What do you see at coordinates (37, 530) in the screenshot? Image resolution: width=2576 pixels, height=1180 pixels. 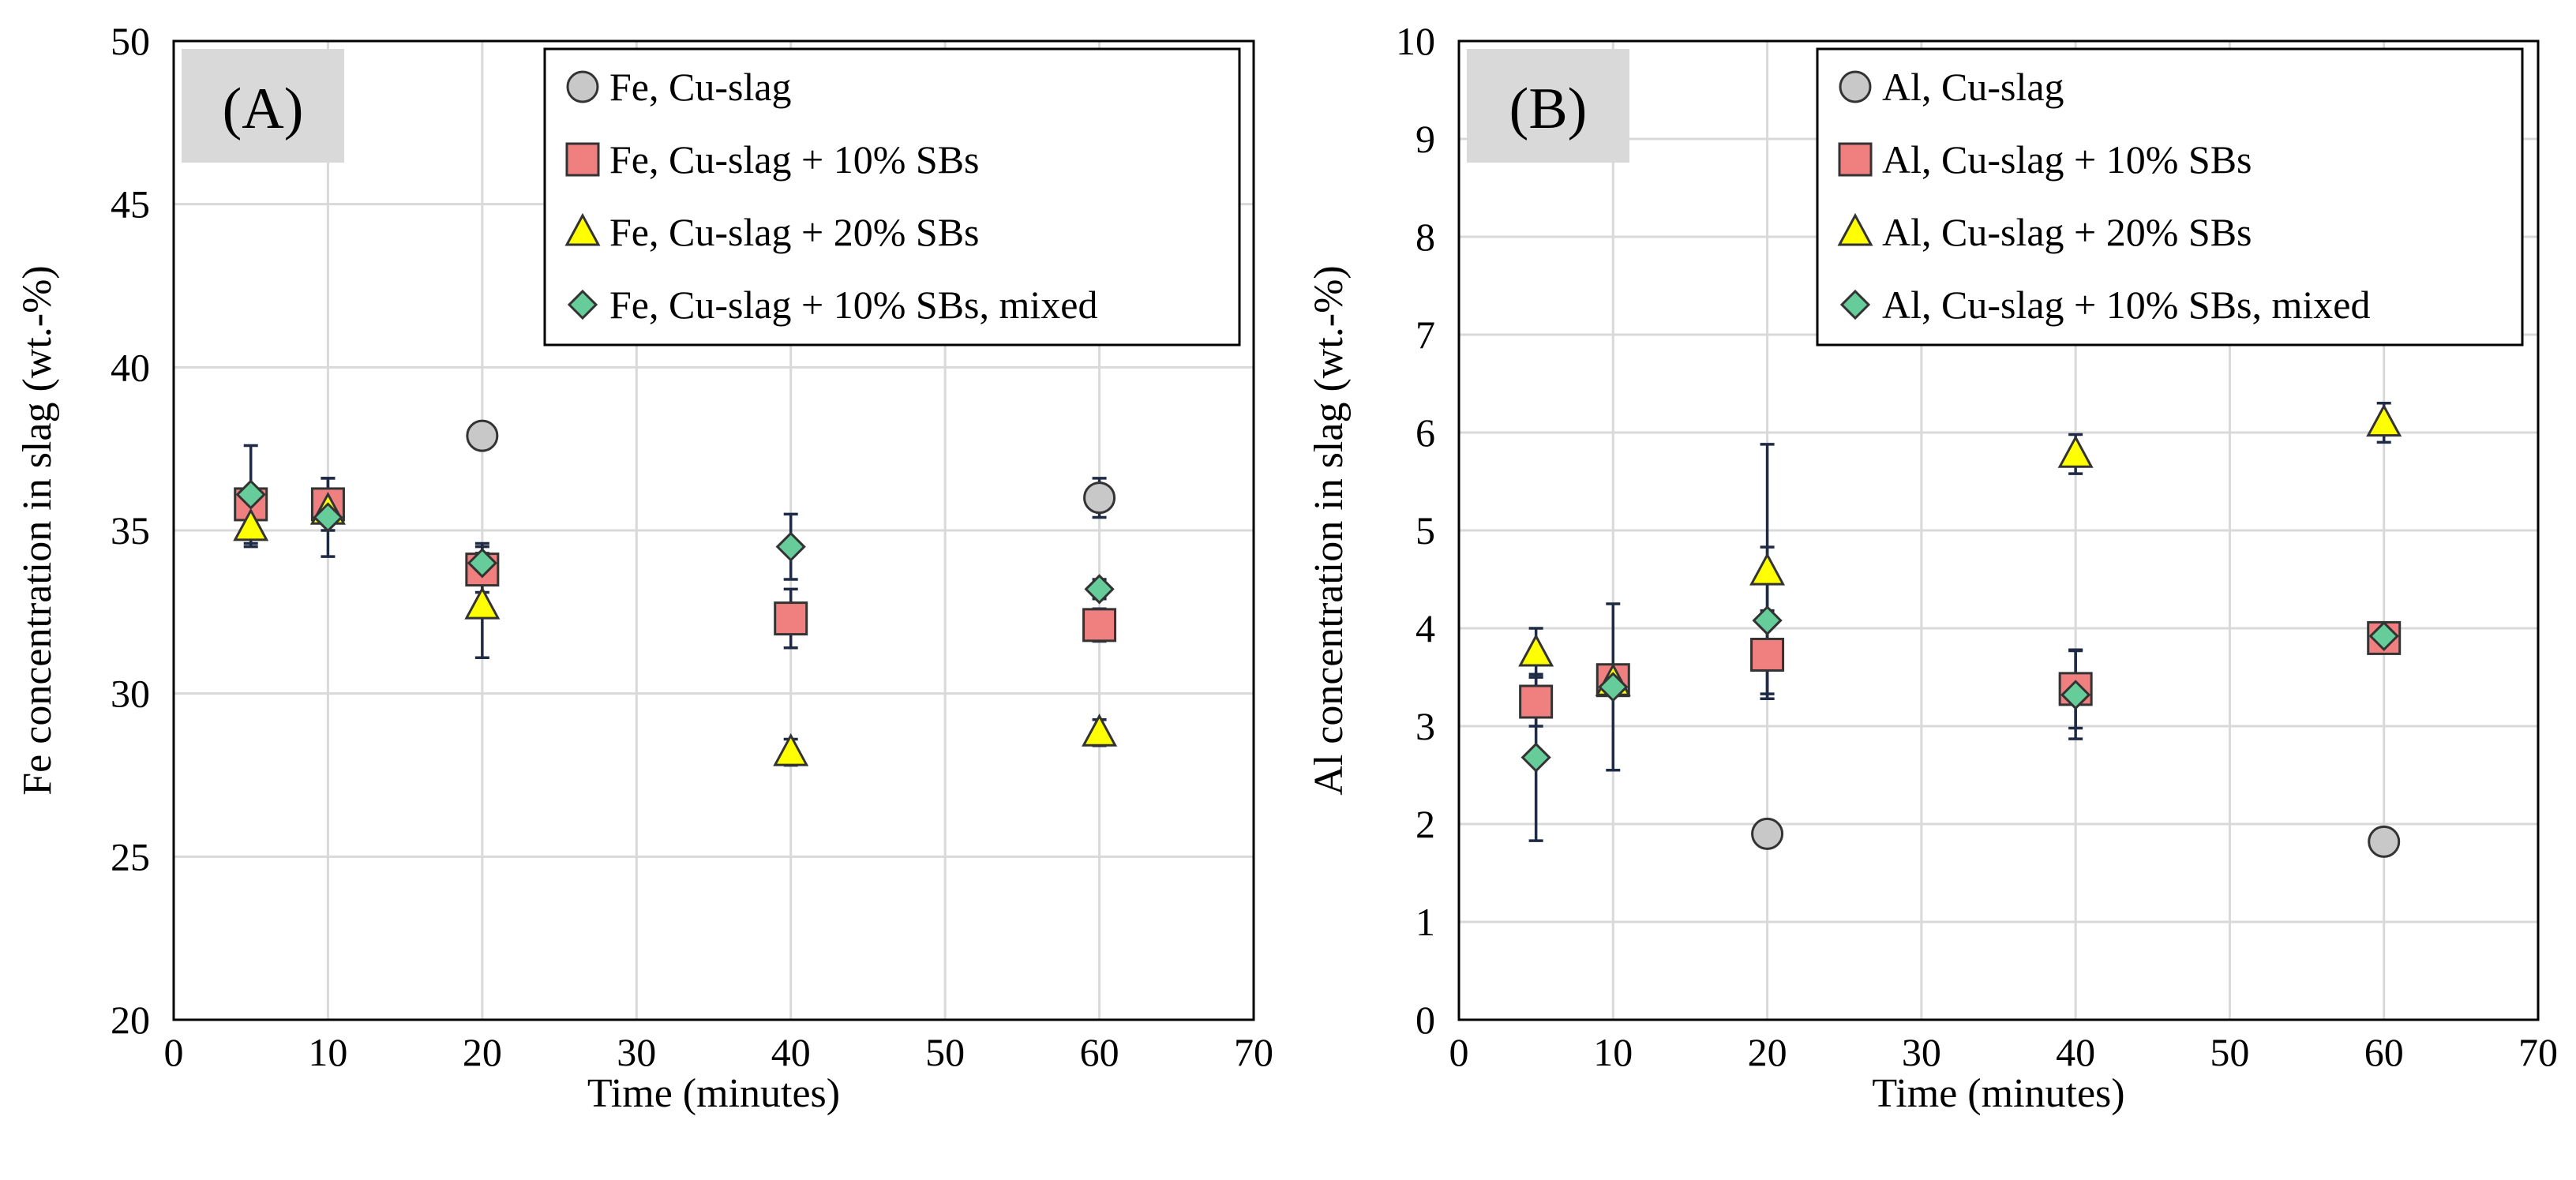 I see `y-axis-title: Fe concentration in slag (wt.-%)` at bounding box center [37, 530].